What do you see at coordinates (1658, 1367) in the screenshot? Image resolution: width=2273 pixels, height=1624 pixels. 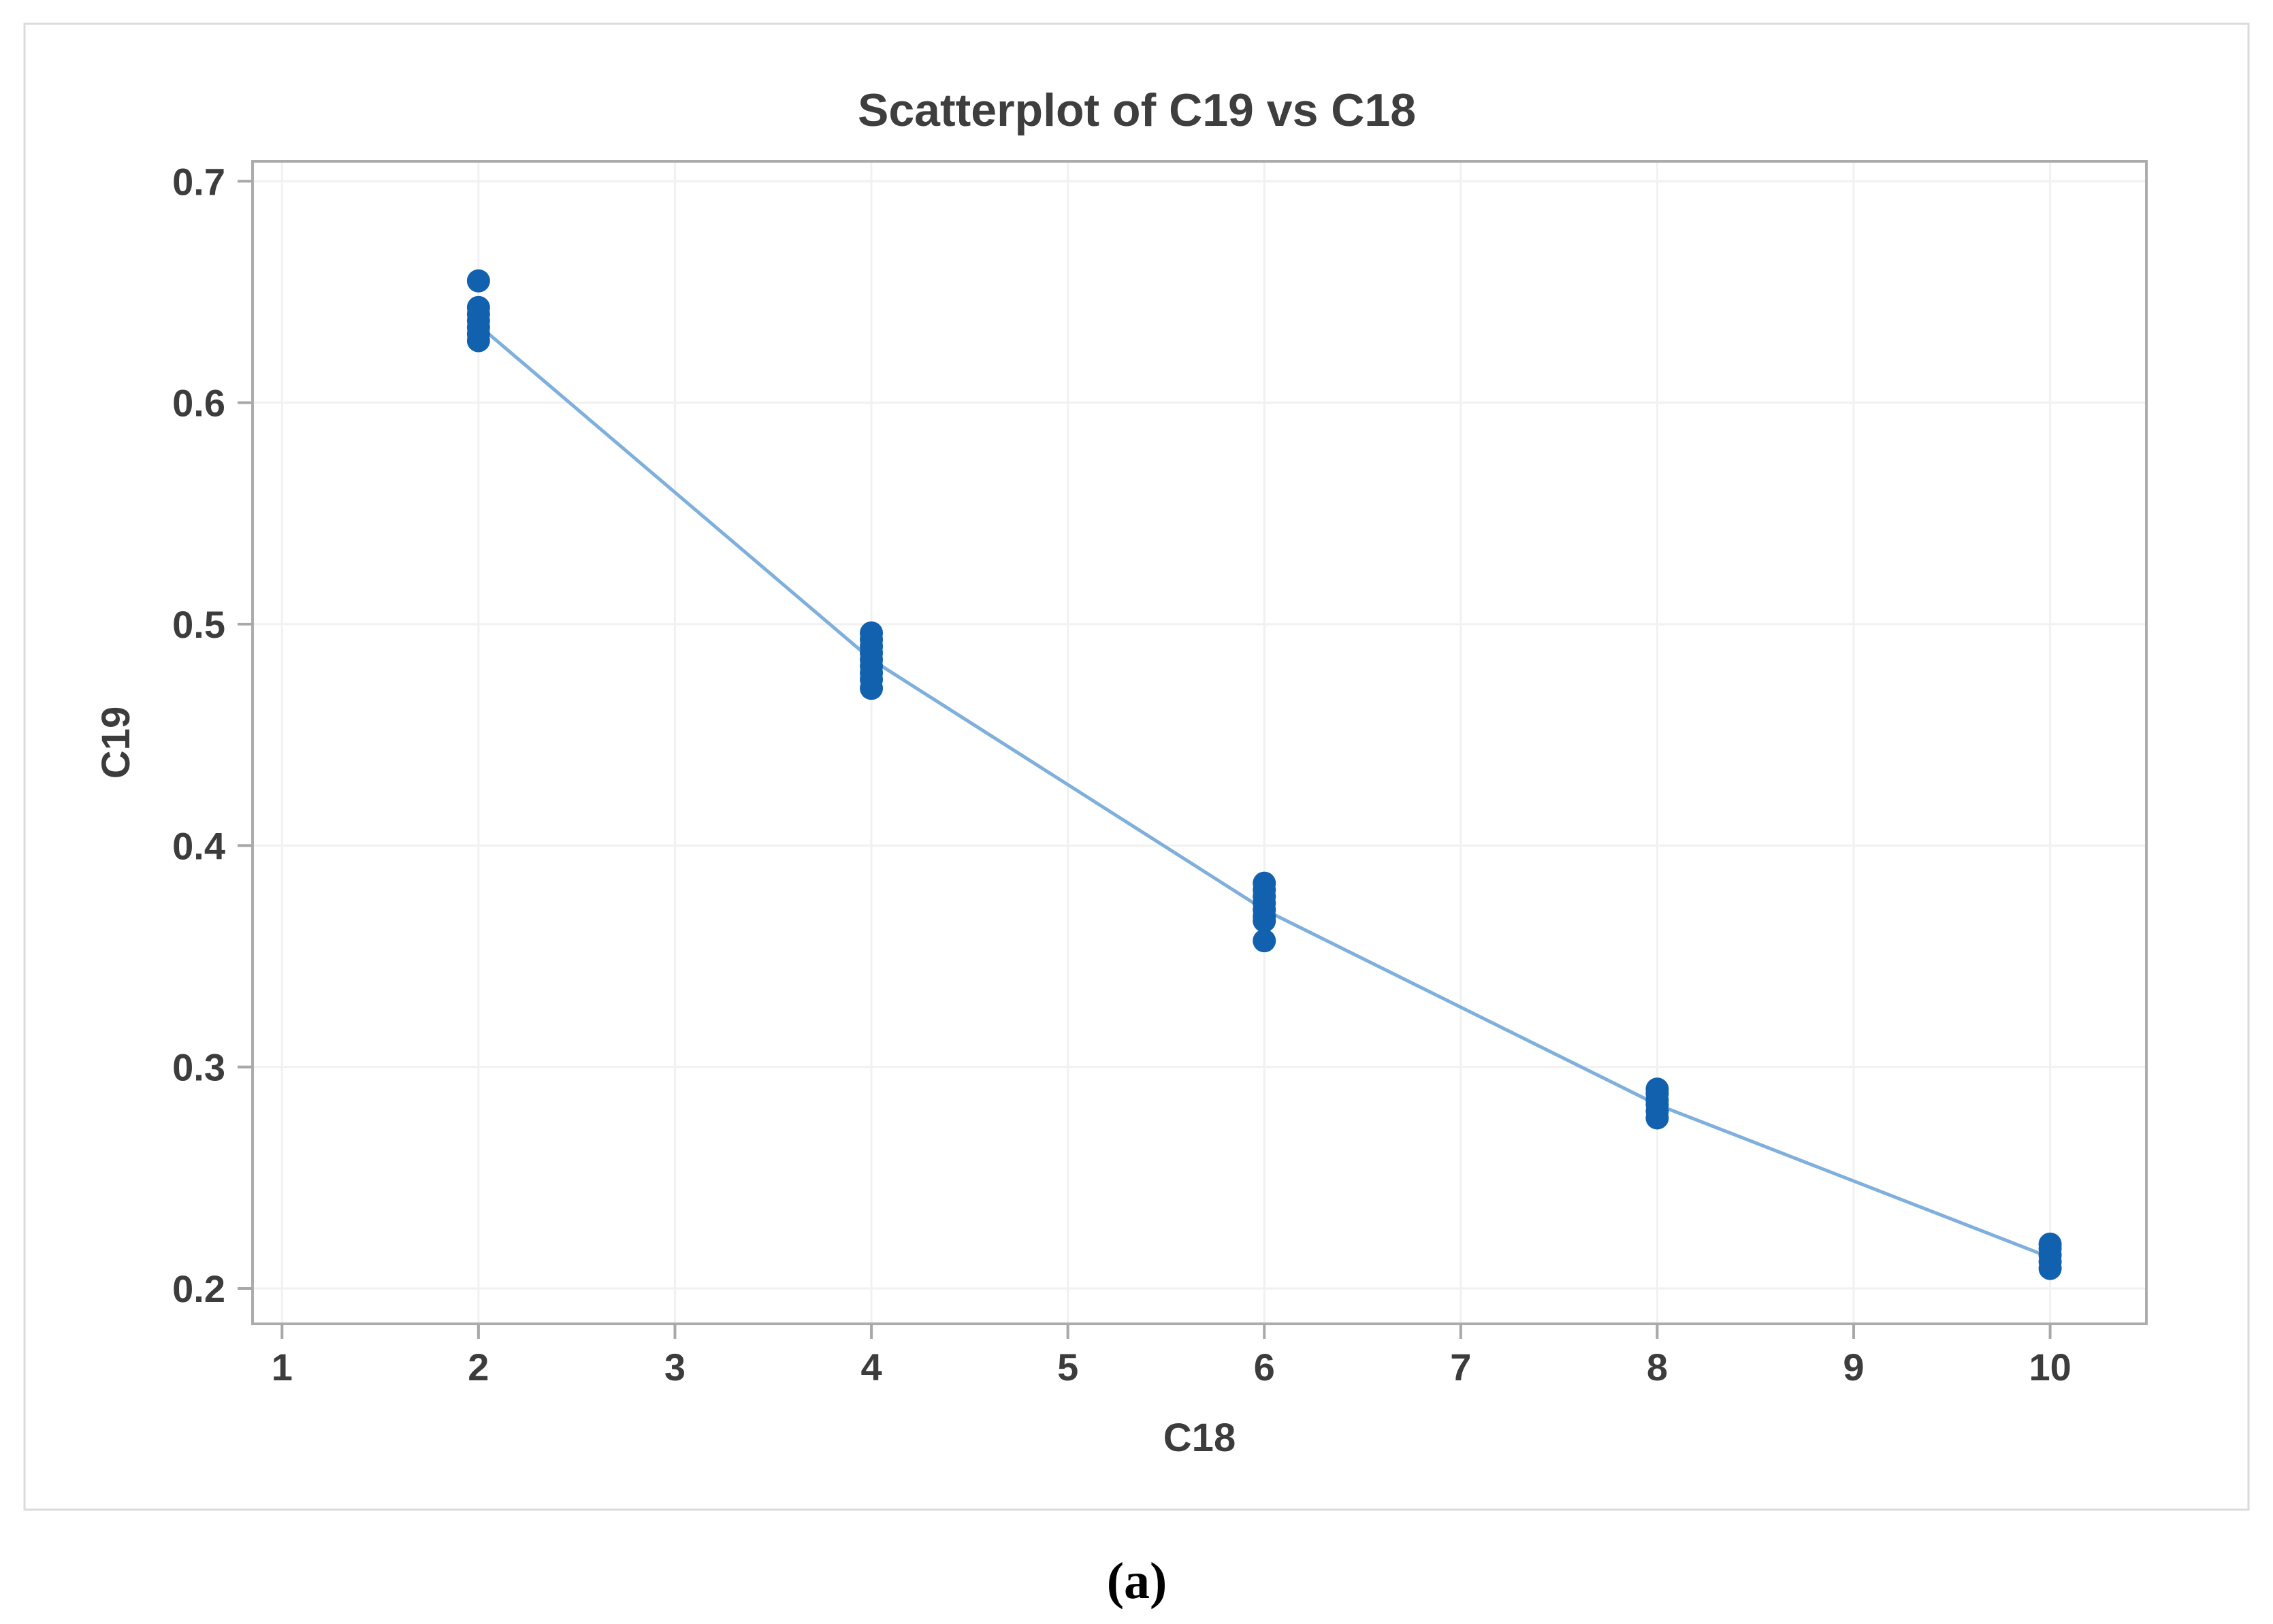 I see `x-tick-label: 8` at bounding box center [1658, 1367].